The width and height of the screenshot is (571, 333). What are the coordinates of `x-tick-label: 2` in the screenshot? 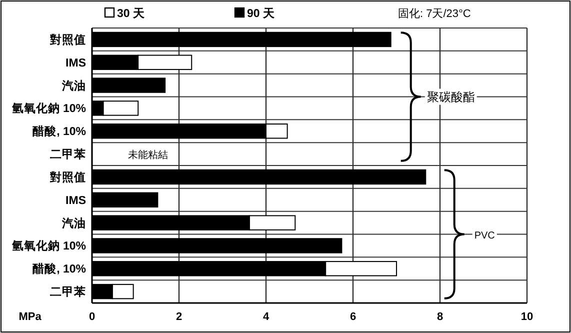 It's located at (179, 317).